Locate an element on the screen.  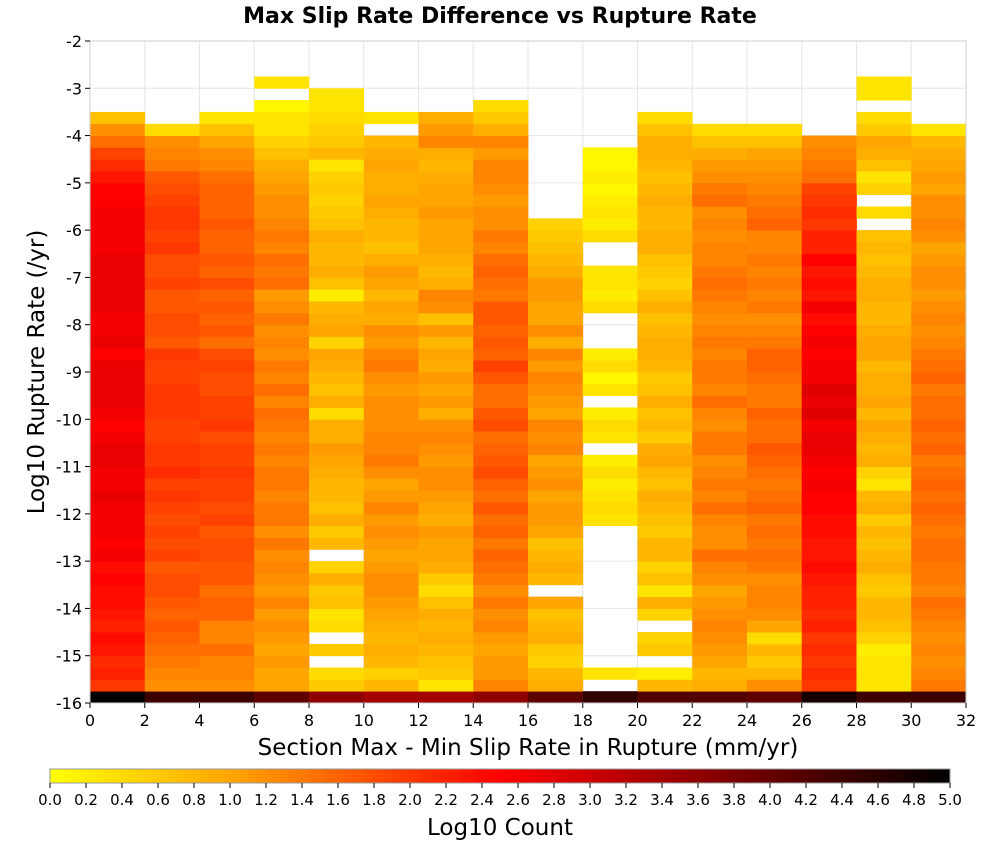
colorbar-tick-label: 0.2 is located at coordinates (86, 800).